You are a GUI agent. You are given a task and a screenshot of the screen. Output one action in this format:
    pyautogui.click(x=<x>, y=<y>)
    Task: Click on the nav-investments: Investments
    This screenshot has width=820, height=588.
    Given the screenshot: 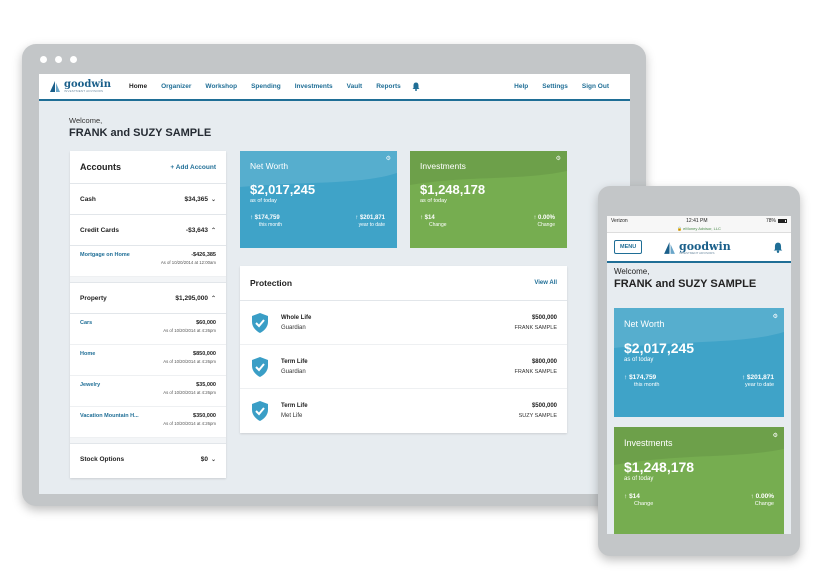 What is the action you would take?
    pyautogui.click(x=313, y=86)
    